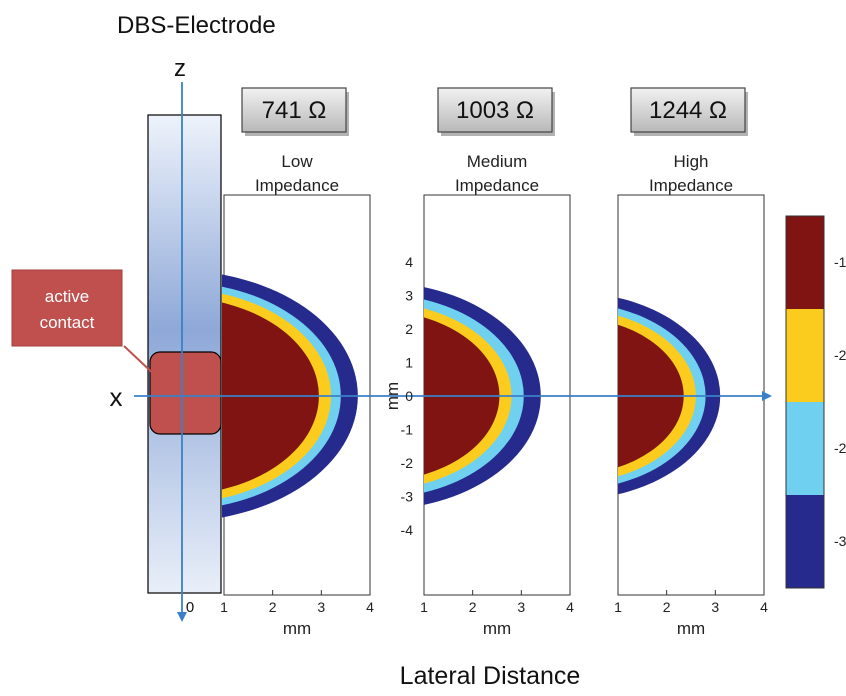 This screenshot has height=696, width=846. I want to click on y-tick-label: -2, so click(407, 463).